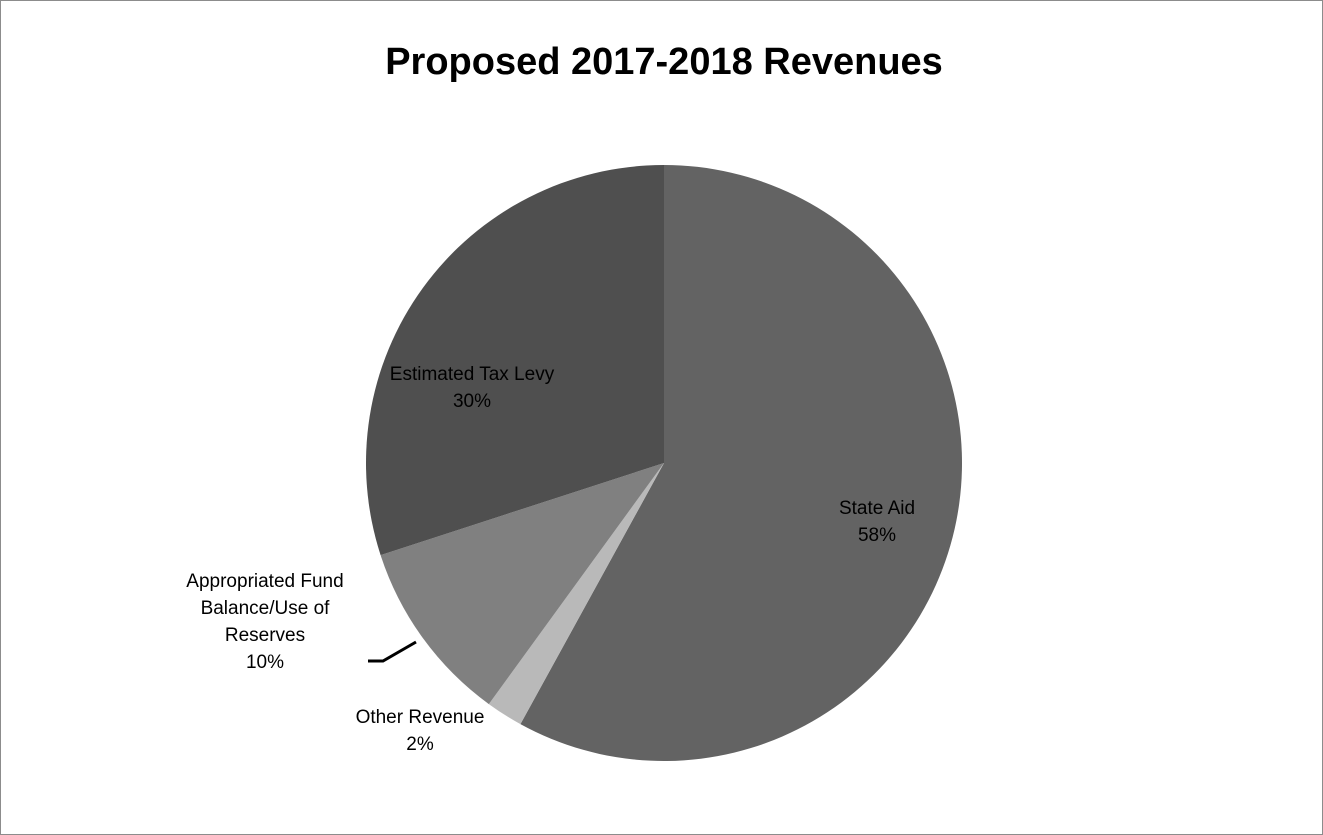 This screenshot has width=1323, height=835. What do you see at coordinates (877, 508) in the screenshot?
I see `slice-name-label: State Aid` at bounding box center [877, 508].